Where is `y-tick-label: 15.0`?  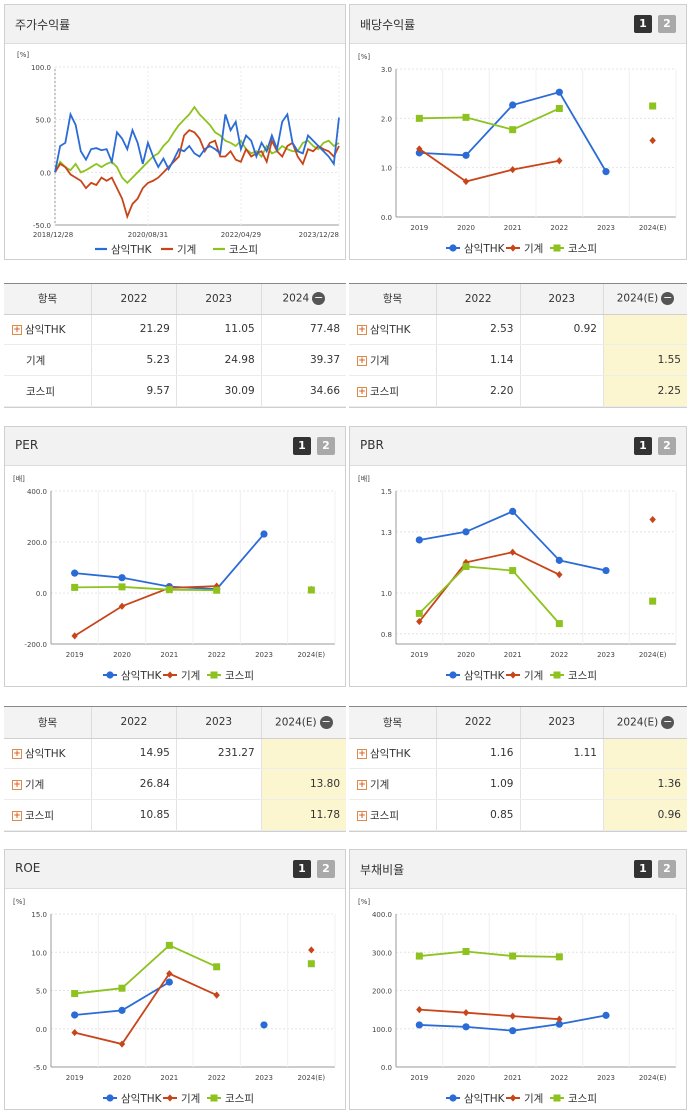 y-tick-label: 15.0 is located at coordinates (39, 915).